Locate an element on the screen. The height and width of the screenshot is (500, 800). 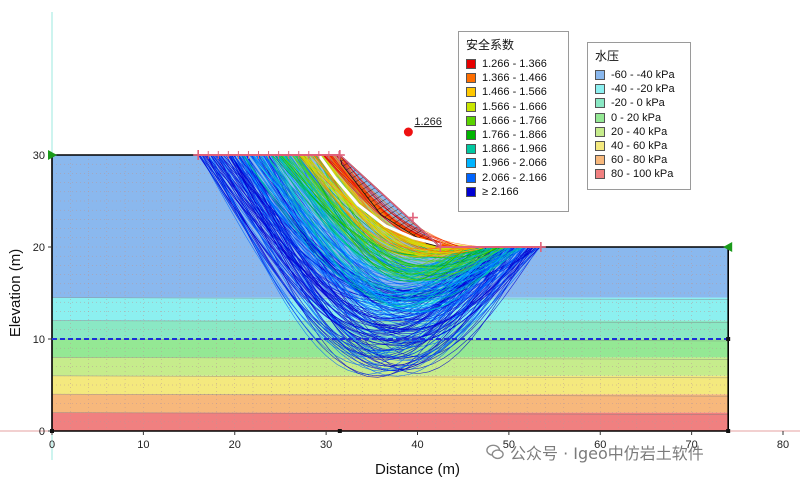
x-tick-label: 70 is located at coordinates (692, 445).